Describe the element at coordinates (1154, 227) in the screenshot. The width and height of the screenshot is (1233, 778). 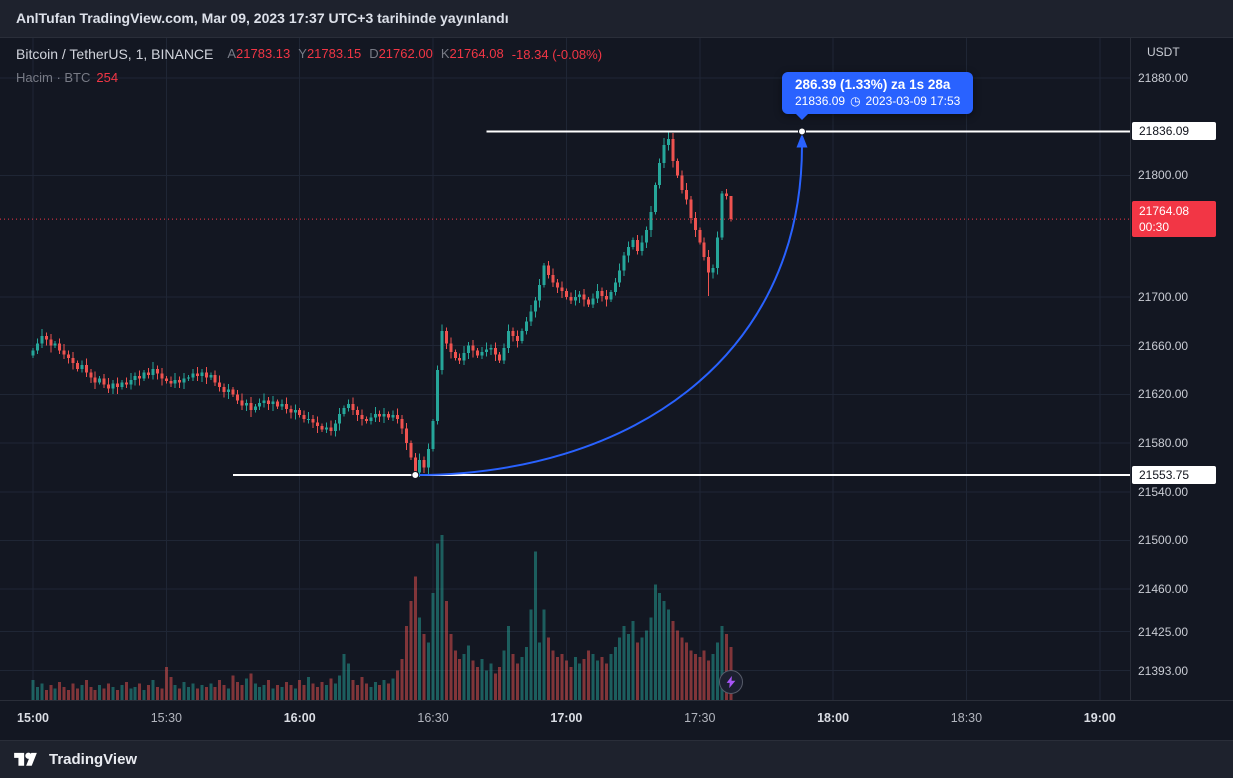
I see `candle-countdown: 00:30` at that location.